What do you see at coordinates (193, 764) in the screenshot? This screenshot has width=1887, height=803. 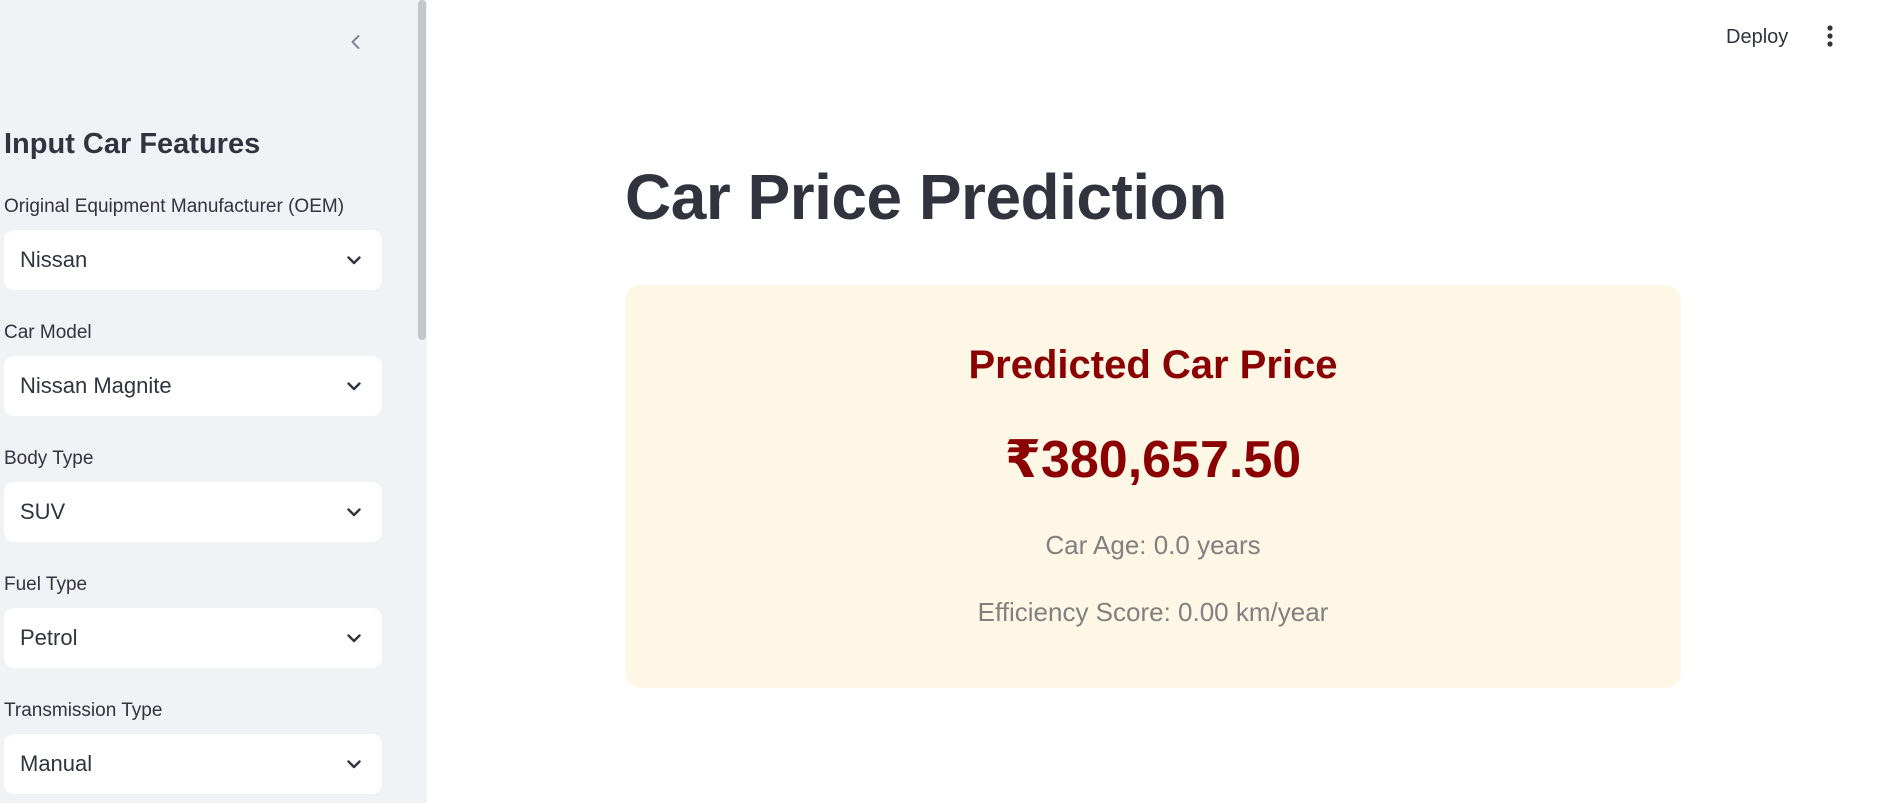 I see `transmission-type-select: Manual` at bounding box center [193, 764].